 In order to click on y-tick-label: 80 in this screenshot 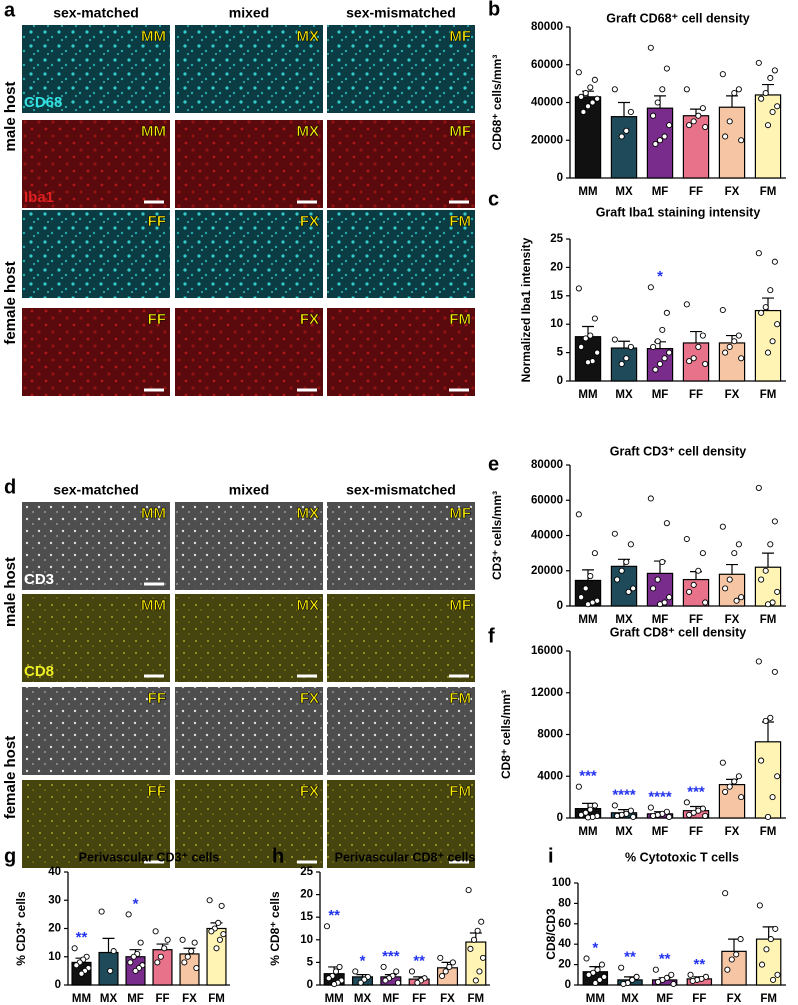, I will do `click(564, 903)`.